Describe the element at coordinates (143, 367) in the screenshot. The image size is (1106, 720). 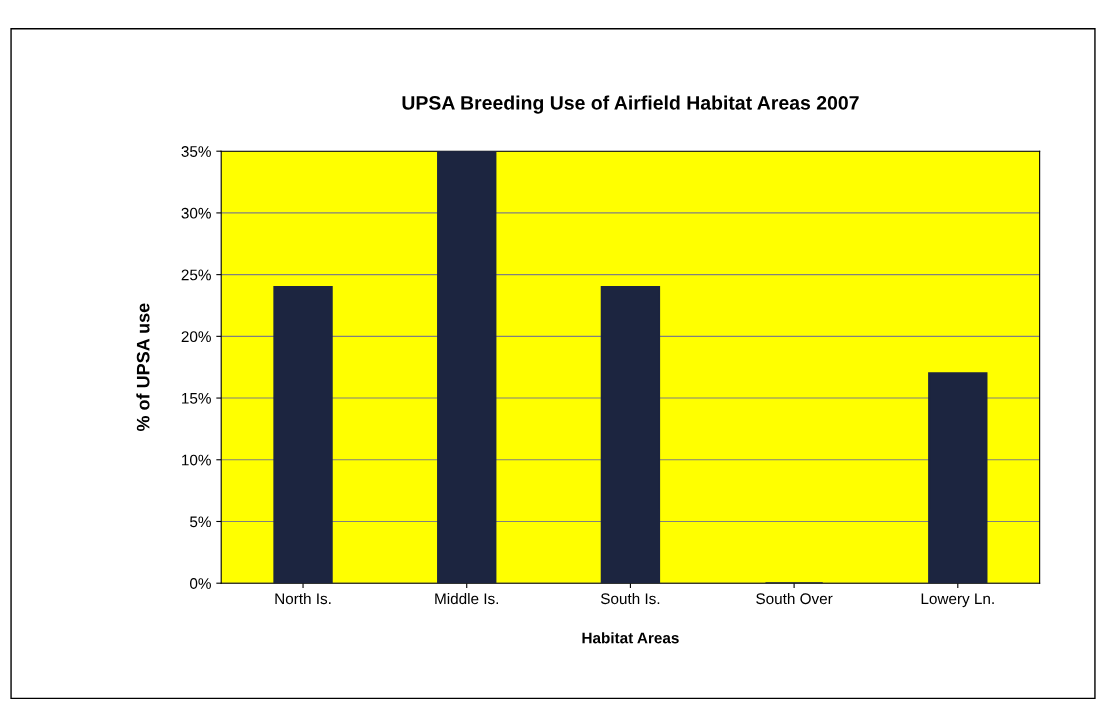
I see `y-axis-title: % of UPSA use` at that location.